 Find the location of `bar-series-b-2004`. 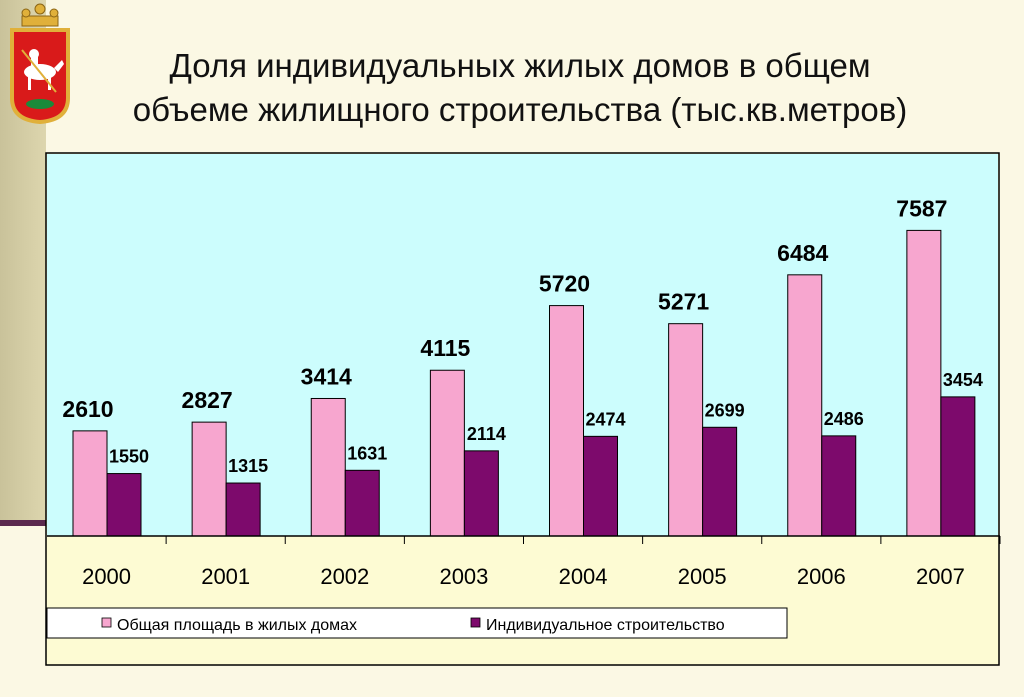

bar-series-b-2004 is located at coordinates (600, 486).